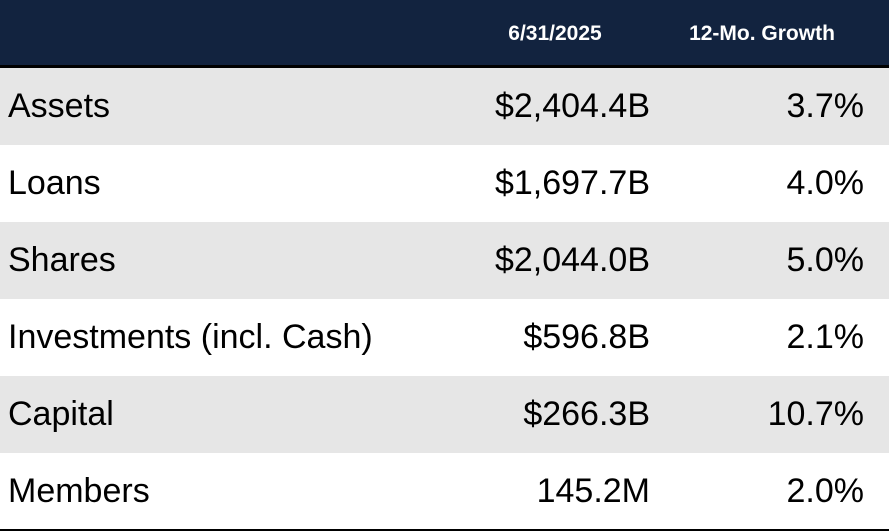 This screenshot has height=531, width=889. Describe the element at coordinates (762, 33) in the screenshot. I see `column-header-growth: 12-Mo. Growth` at that location.